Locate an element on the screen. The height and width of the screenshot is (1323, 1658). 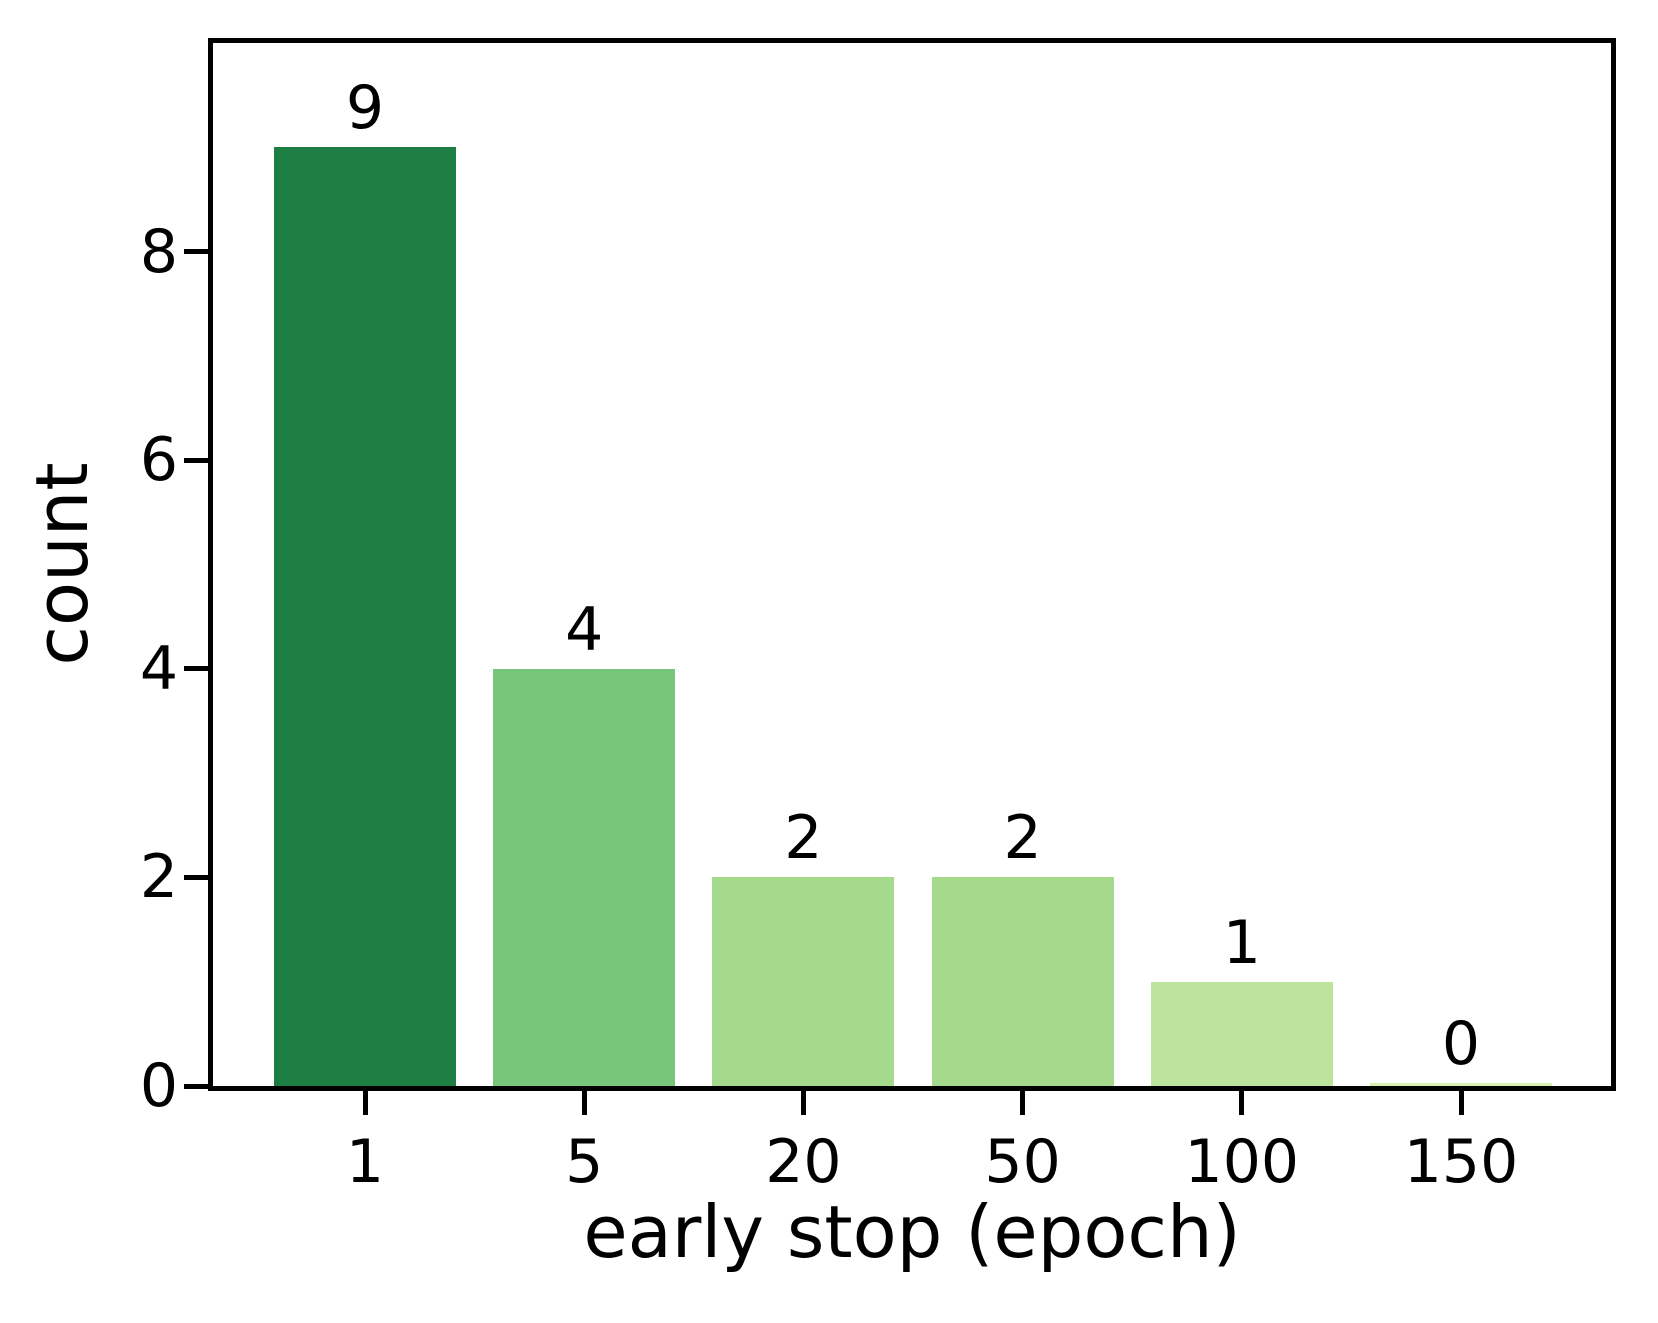
y-tick-label: 6 is located at coordinates (158, 460).